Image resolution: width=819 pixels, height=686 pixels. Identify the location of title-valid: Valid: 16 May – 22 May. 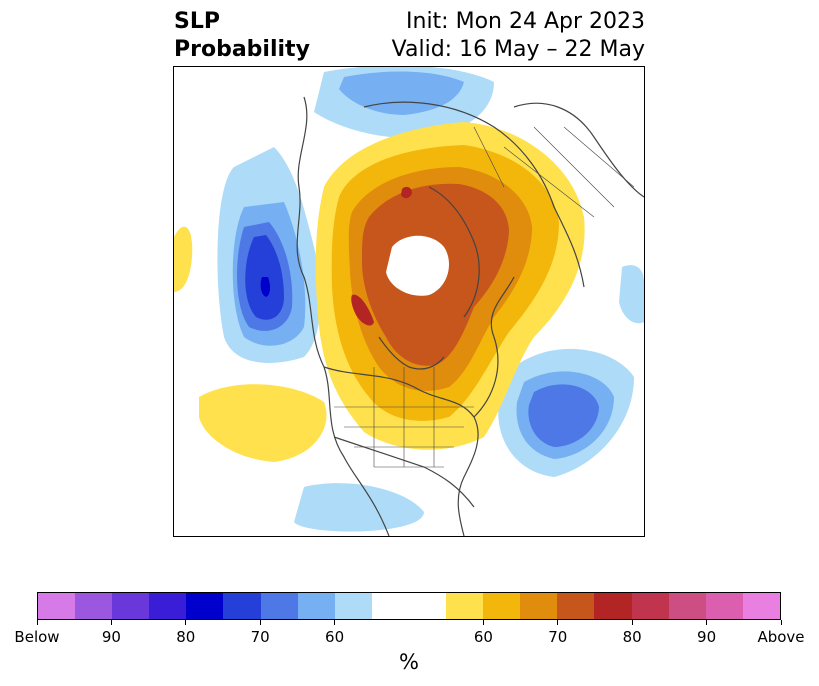
(518, 49).